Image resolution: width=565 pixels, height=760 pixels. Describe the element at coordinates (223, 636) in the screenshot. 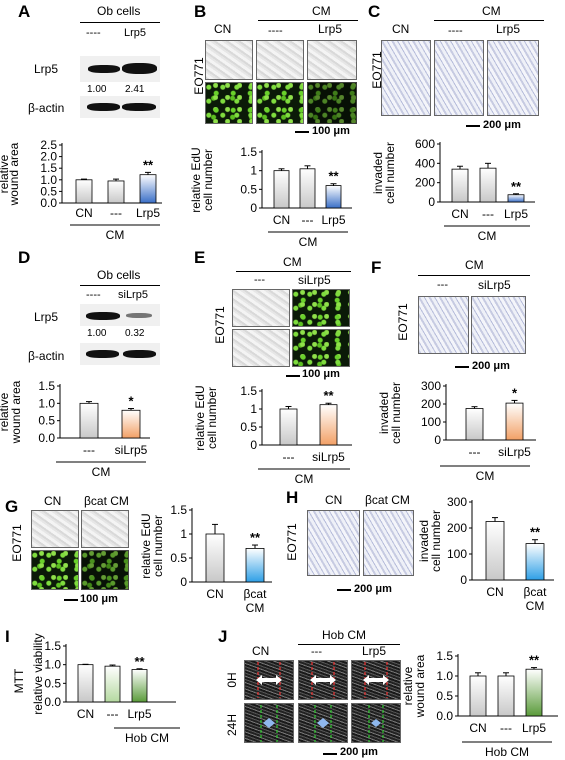

I see `panel-label-j: J` at that location.